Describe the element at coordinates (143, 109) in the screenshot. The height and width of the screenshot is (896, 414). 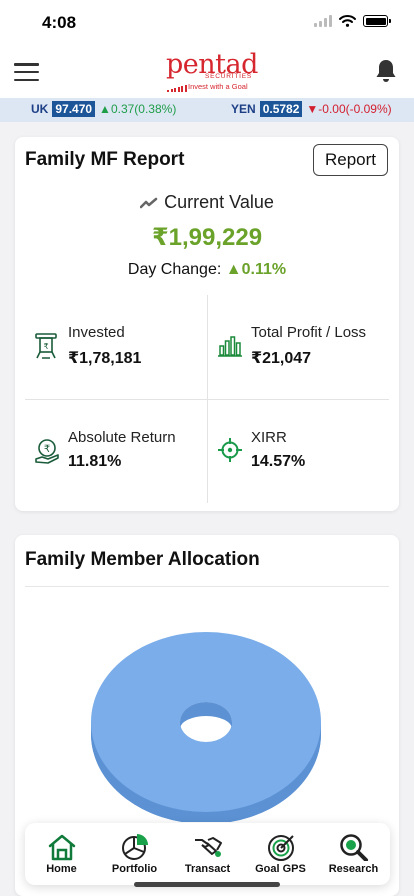
I see `ticker-change: 0.37(0.38%)` at that location.